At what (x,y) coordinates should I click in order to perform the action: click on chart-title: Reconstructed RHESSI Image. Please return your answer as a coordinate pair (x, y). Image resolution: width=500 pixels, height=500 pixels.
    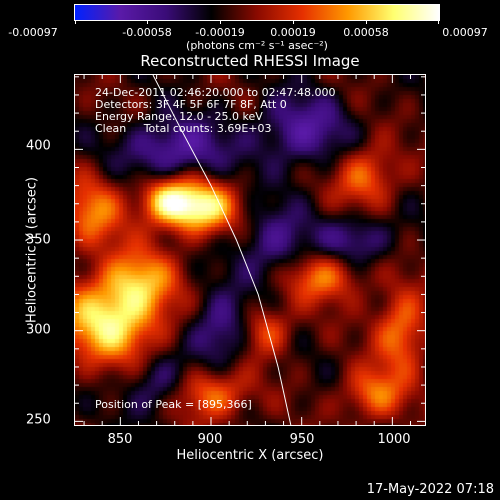
    Looking at the image, I should click on (250, 61).